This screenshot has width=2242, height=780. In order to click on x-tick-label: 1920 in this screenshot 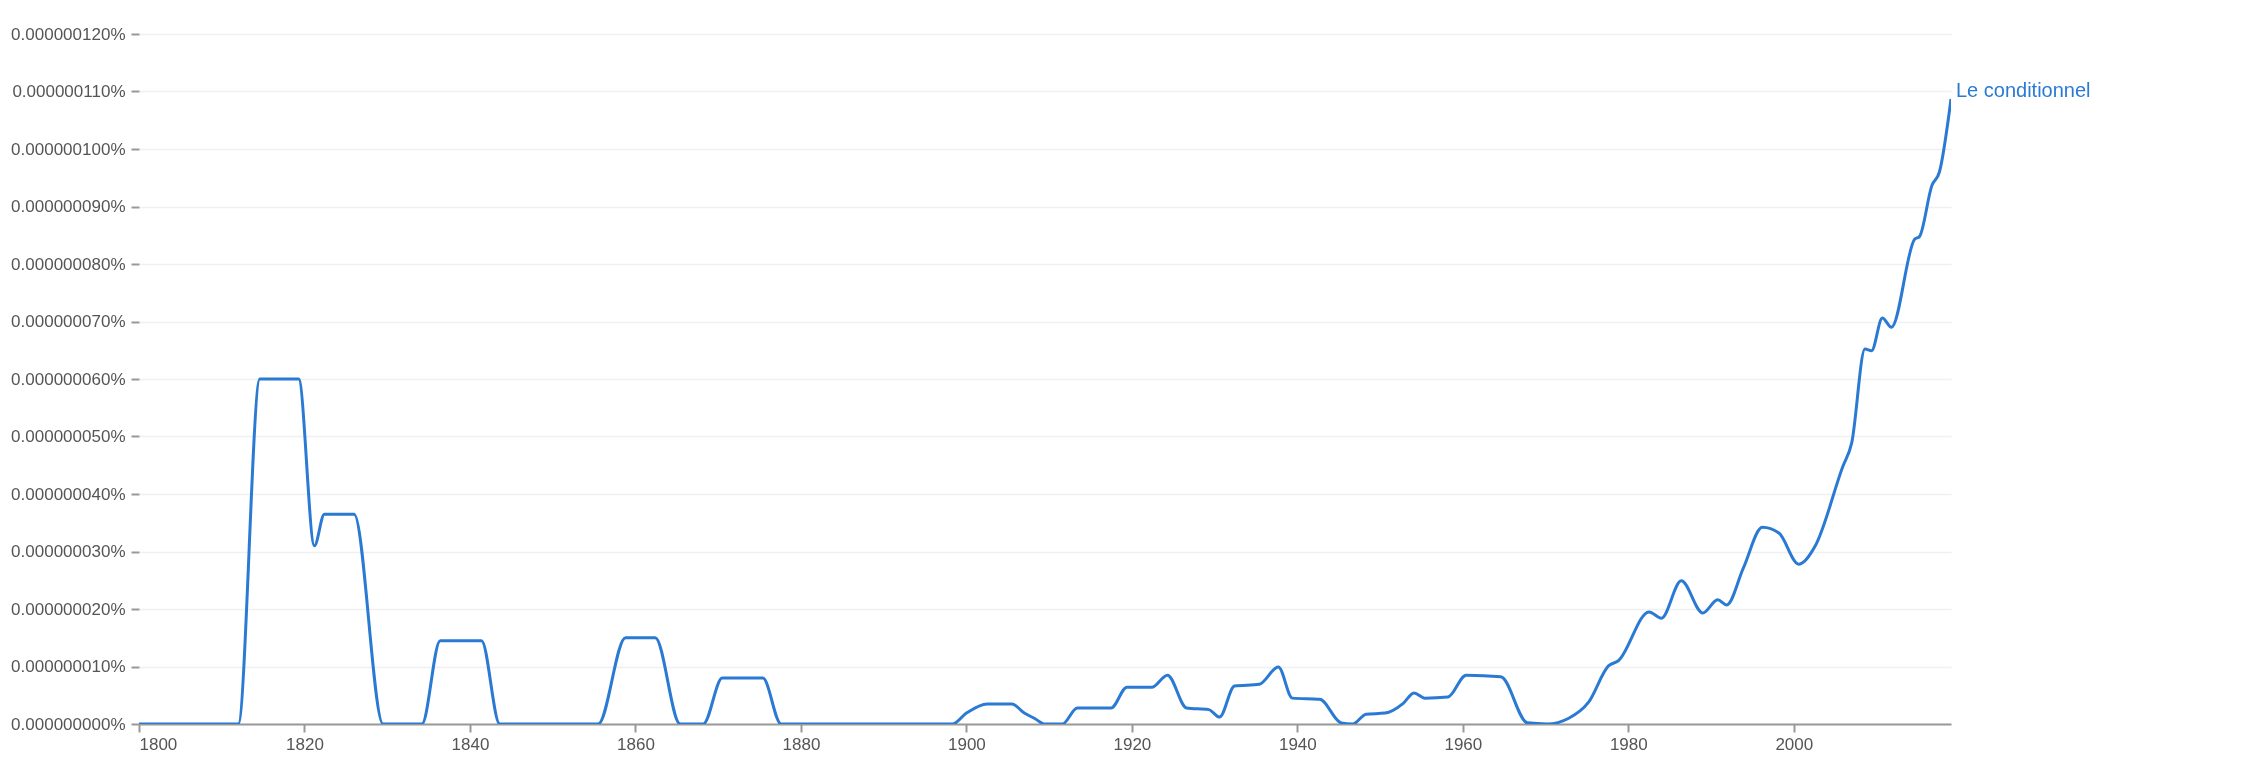, I will do `click(1132, 744)`.